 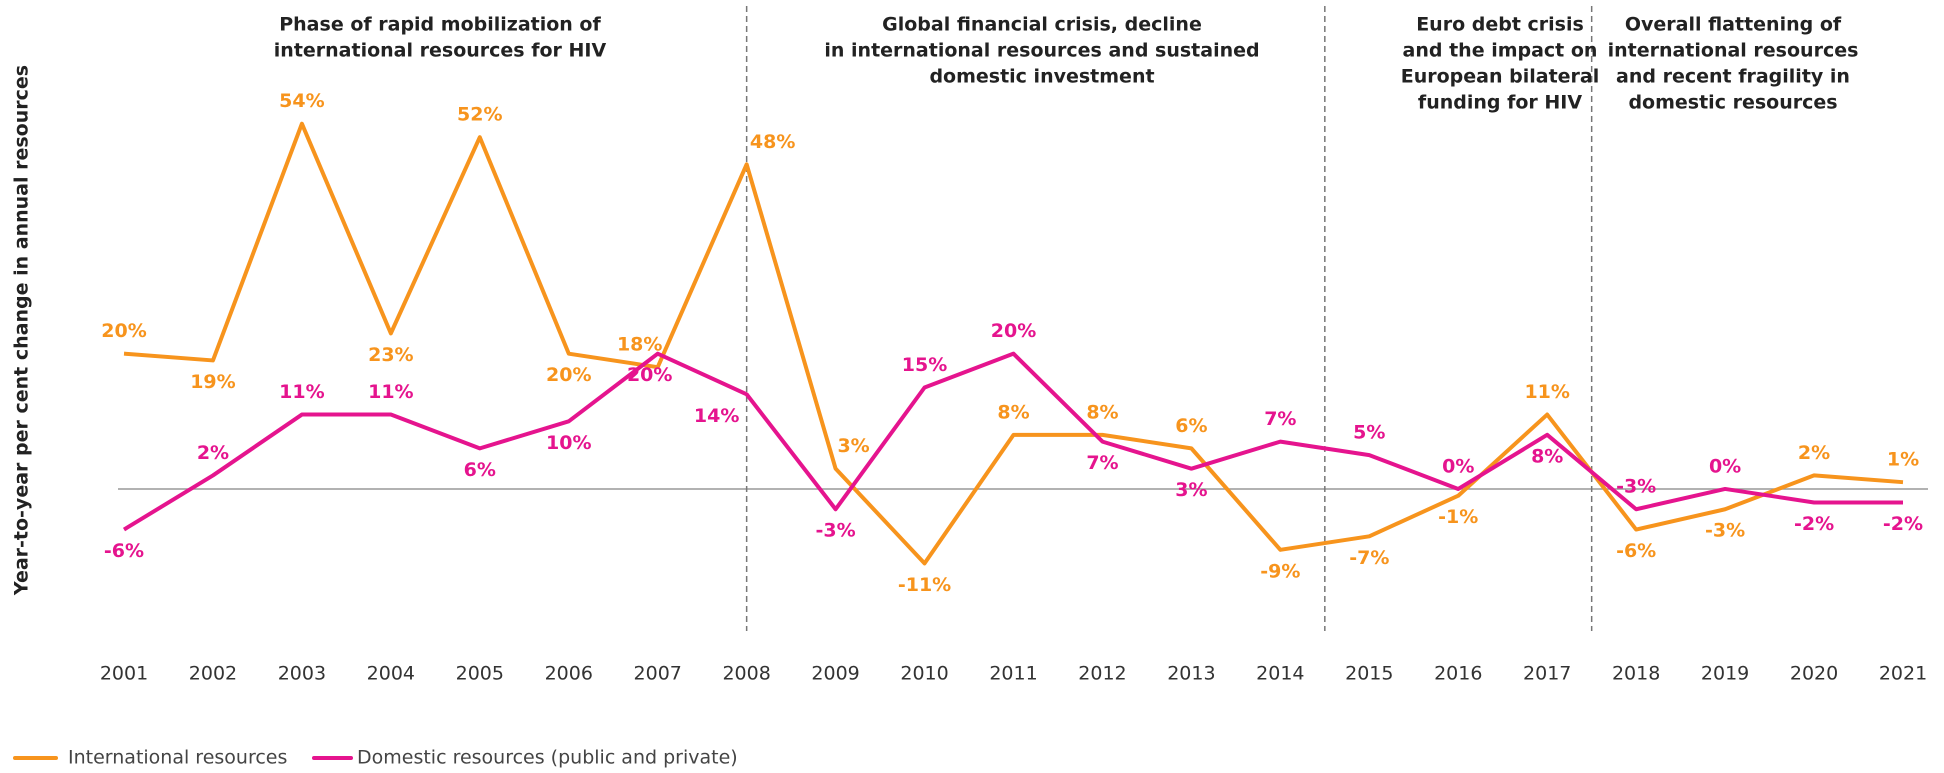 What do you see at coordinates (1041, 51) in the screenshot?
I see `phase-annotation: in international resources and sustained` at bounding box center [1041, 51].